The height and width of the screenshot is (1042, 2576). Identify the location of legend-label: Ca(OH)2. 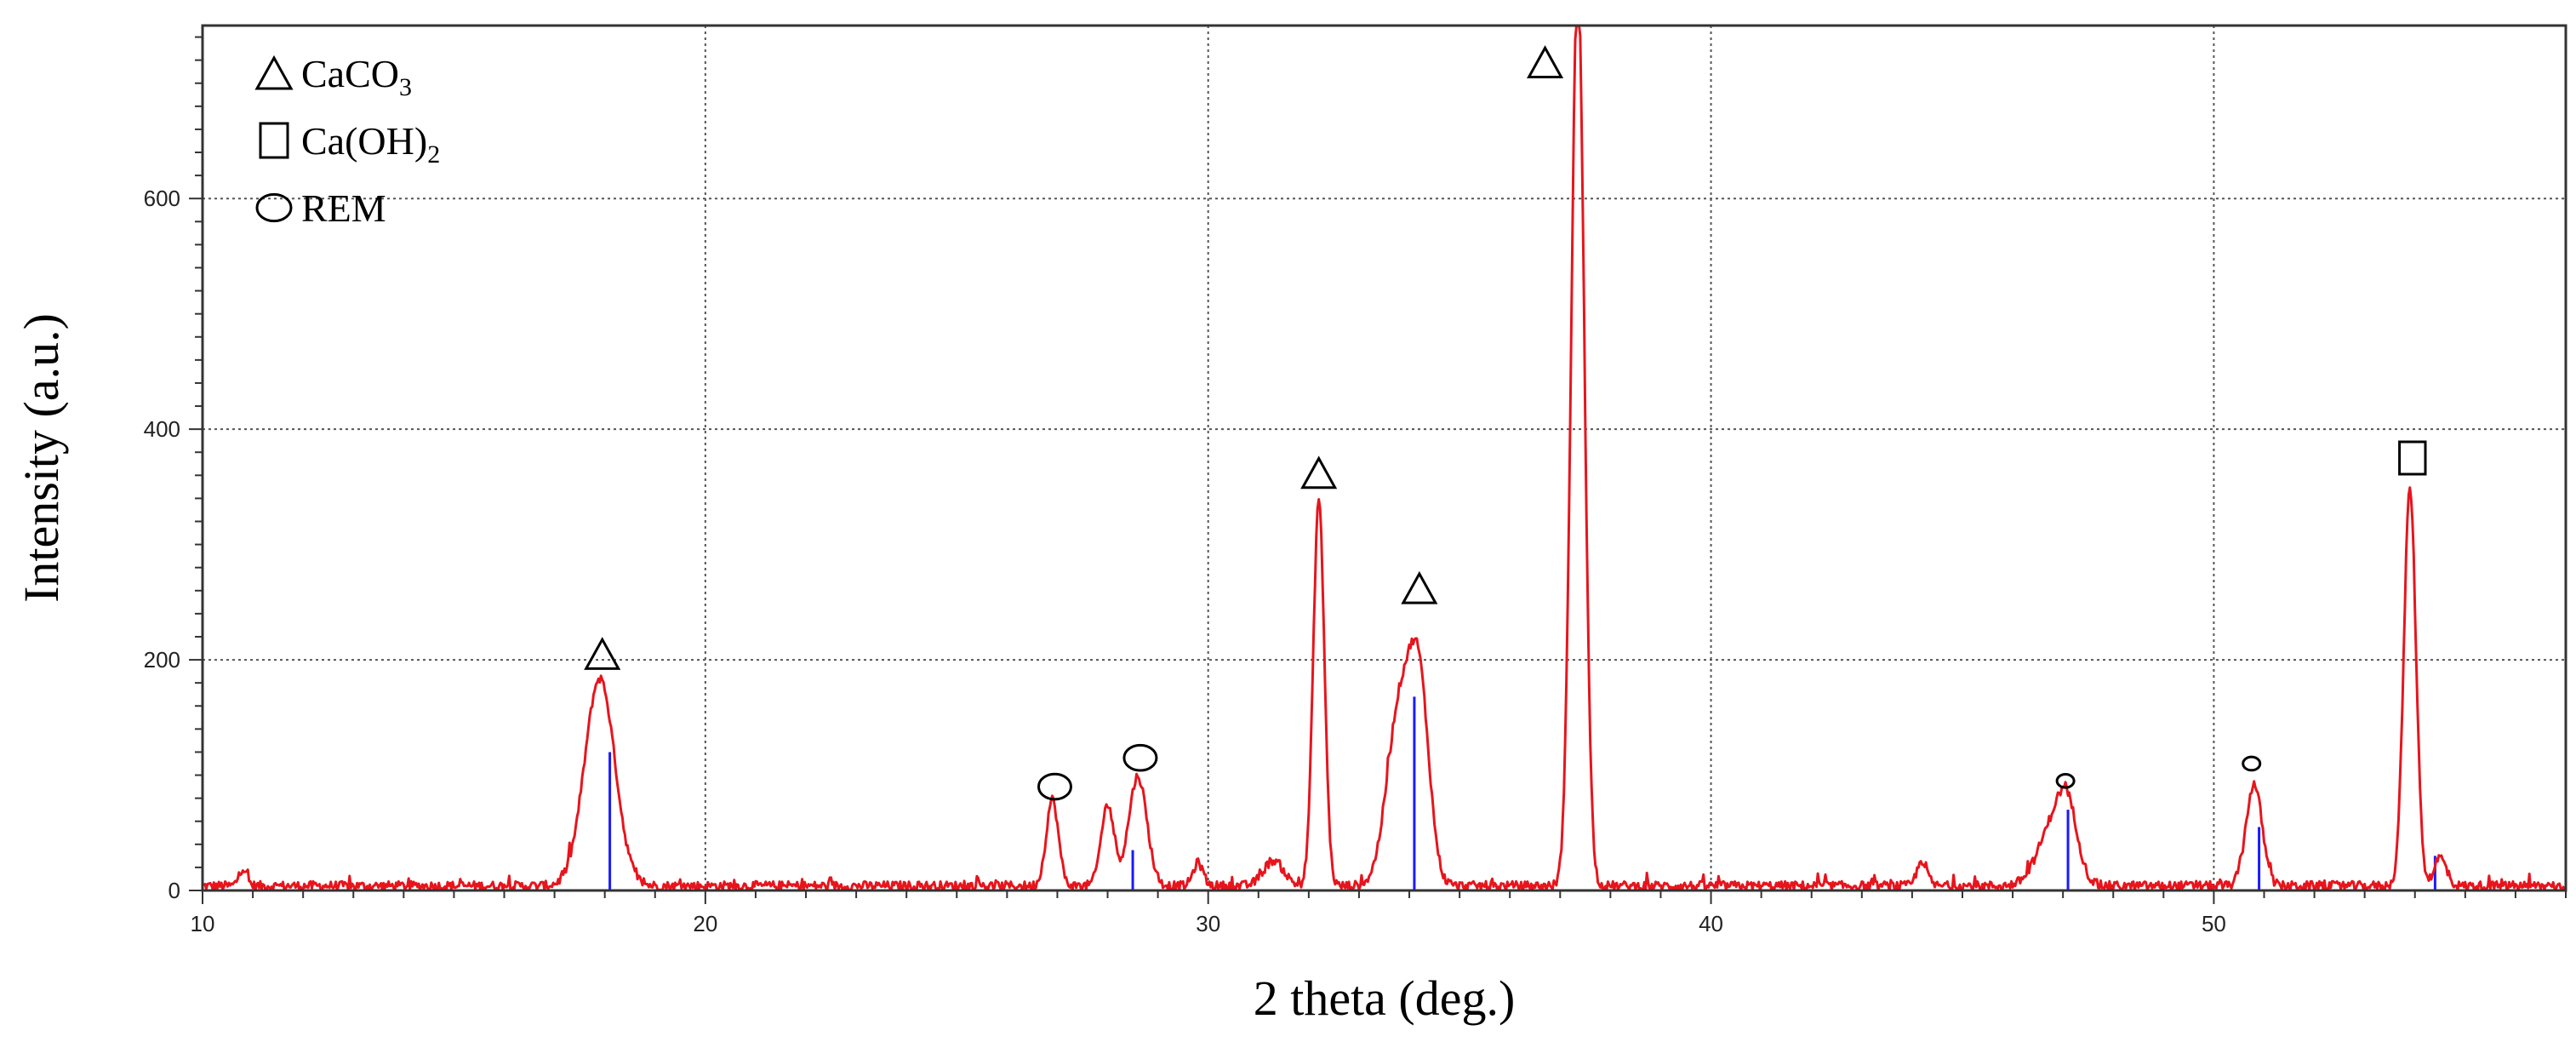
(370, 144).